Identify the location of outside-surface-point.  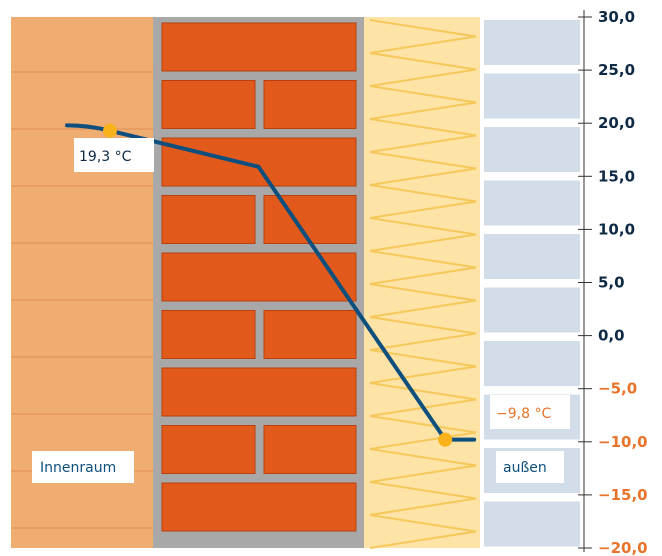
(445, 439).